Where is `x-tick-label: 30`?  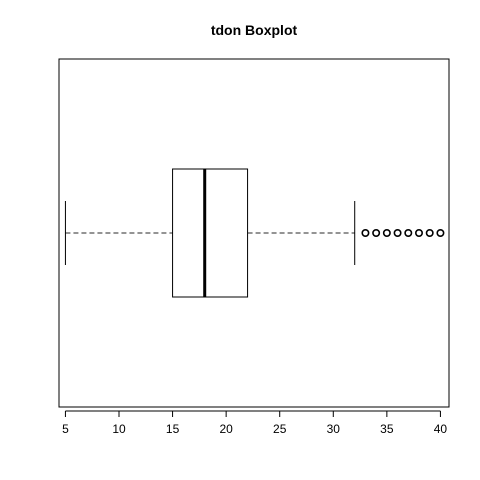 x-tick-label: 30 is located at coordinates (334, 429).